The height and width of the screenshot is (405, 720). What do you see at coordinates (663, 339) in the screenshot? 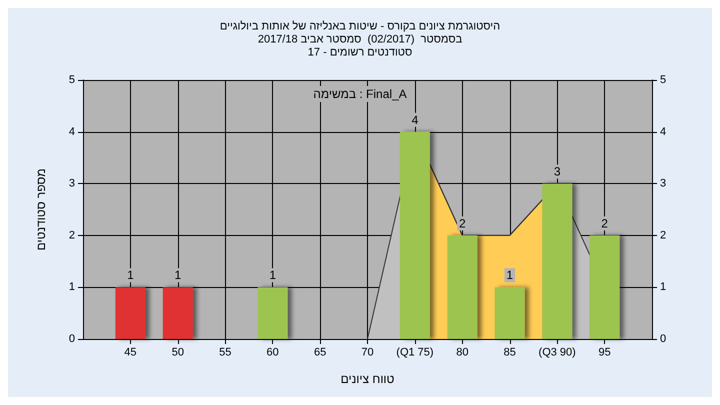
I see `y2-tick-label: 0` at bounding box center [663, 339].